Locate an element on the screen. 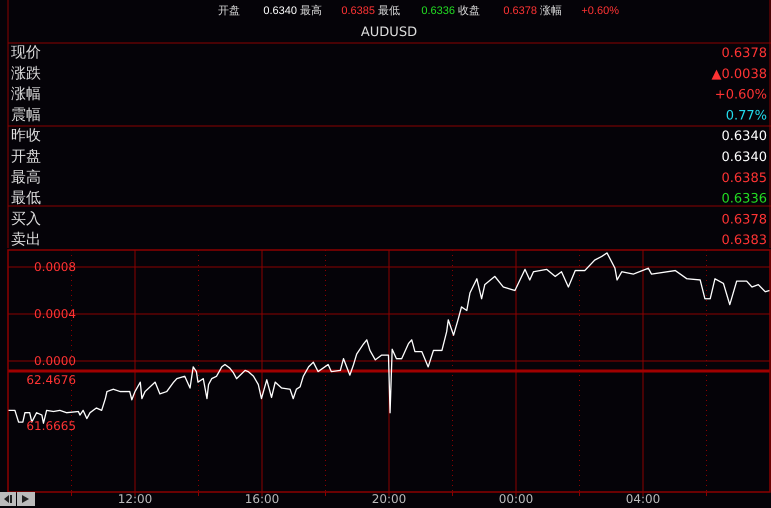 The height and width of the screenshot is (508, 771). x-tick-label: 16:00 is located at coordinates (262, 499).